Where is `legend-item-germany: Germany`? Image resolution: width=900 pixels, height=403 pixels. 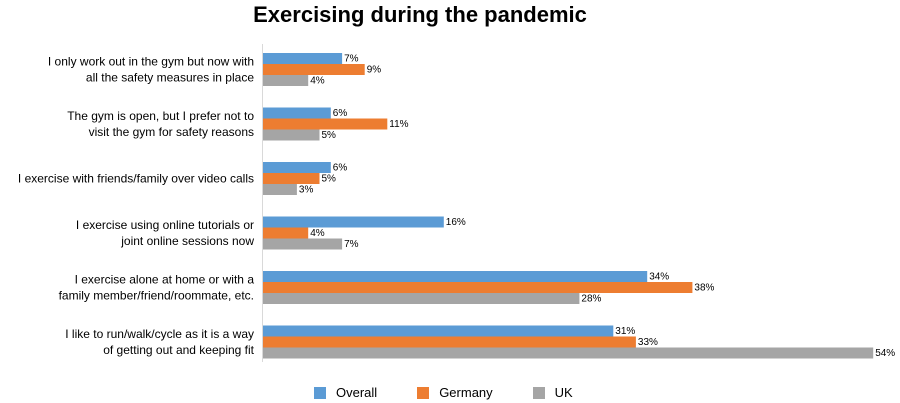 legend-item-germany: Germany is located at coordinates (455, 392).